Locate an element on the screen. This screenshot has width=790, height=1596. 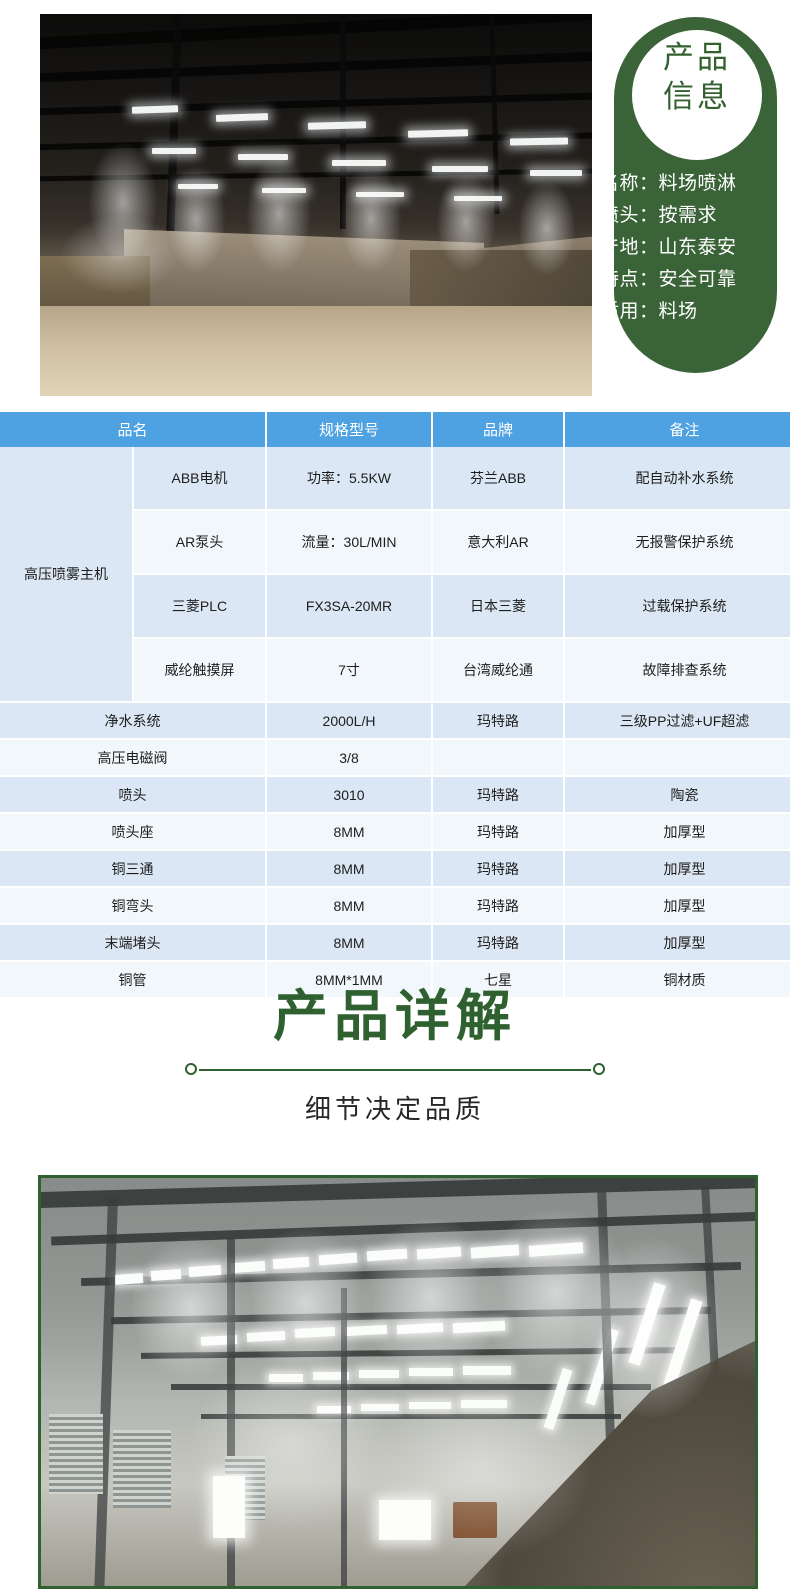
table-row: 高压电磁阀 3/8 is located at coordinates (395, 758).